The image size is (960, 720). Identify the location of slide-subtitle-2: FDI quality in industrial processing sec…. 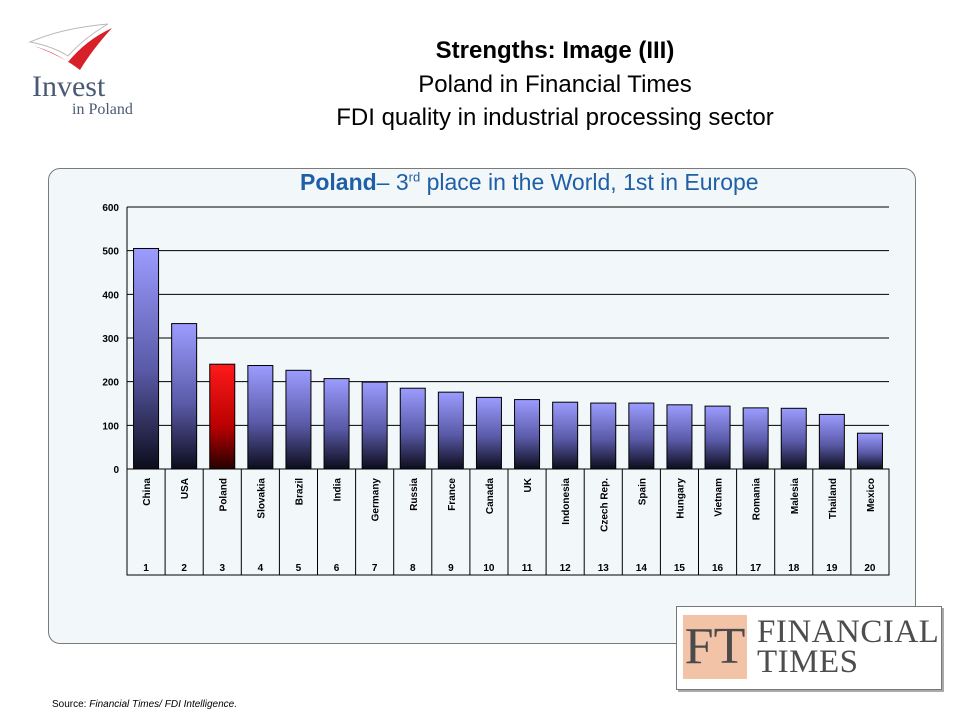
(555, 117).